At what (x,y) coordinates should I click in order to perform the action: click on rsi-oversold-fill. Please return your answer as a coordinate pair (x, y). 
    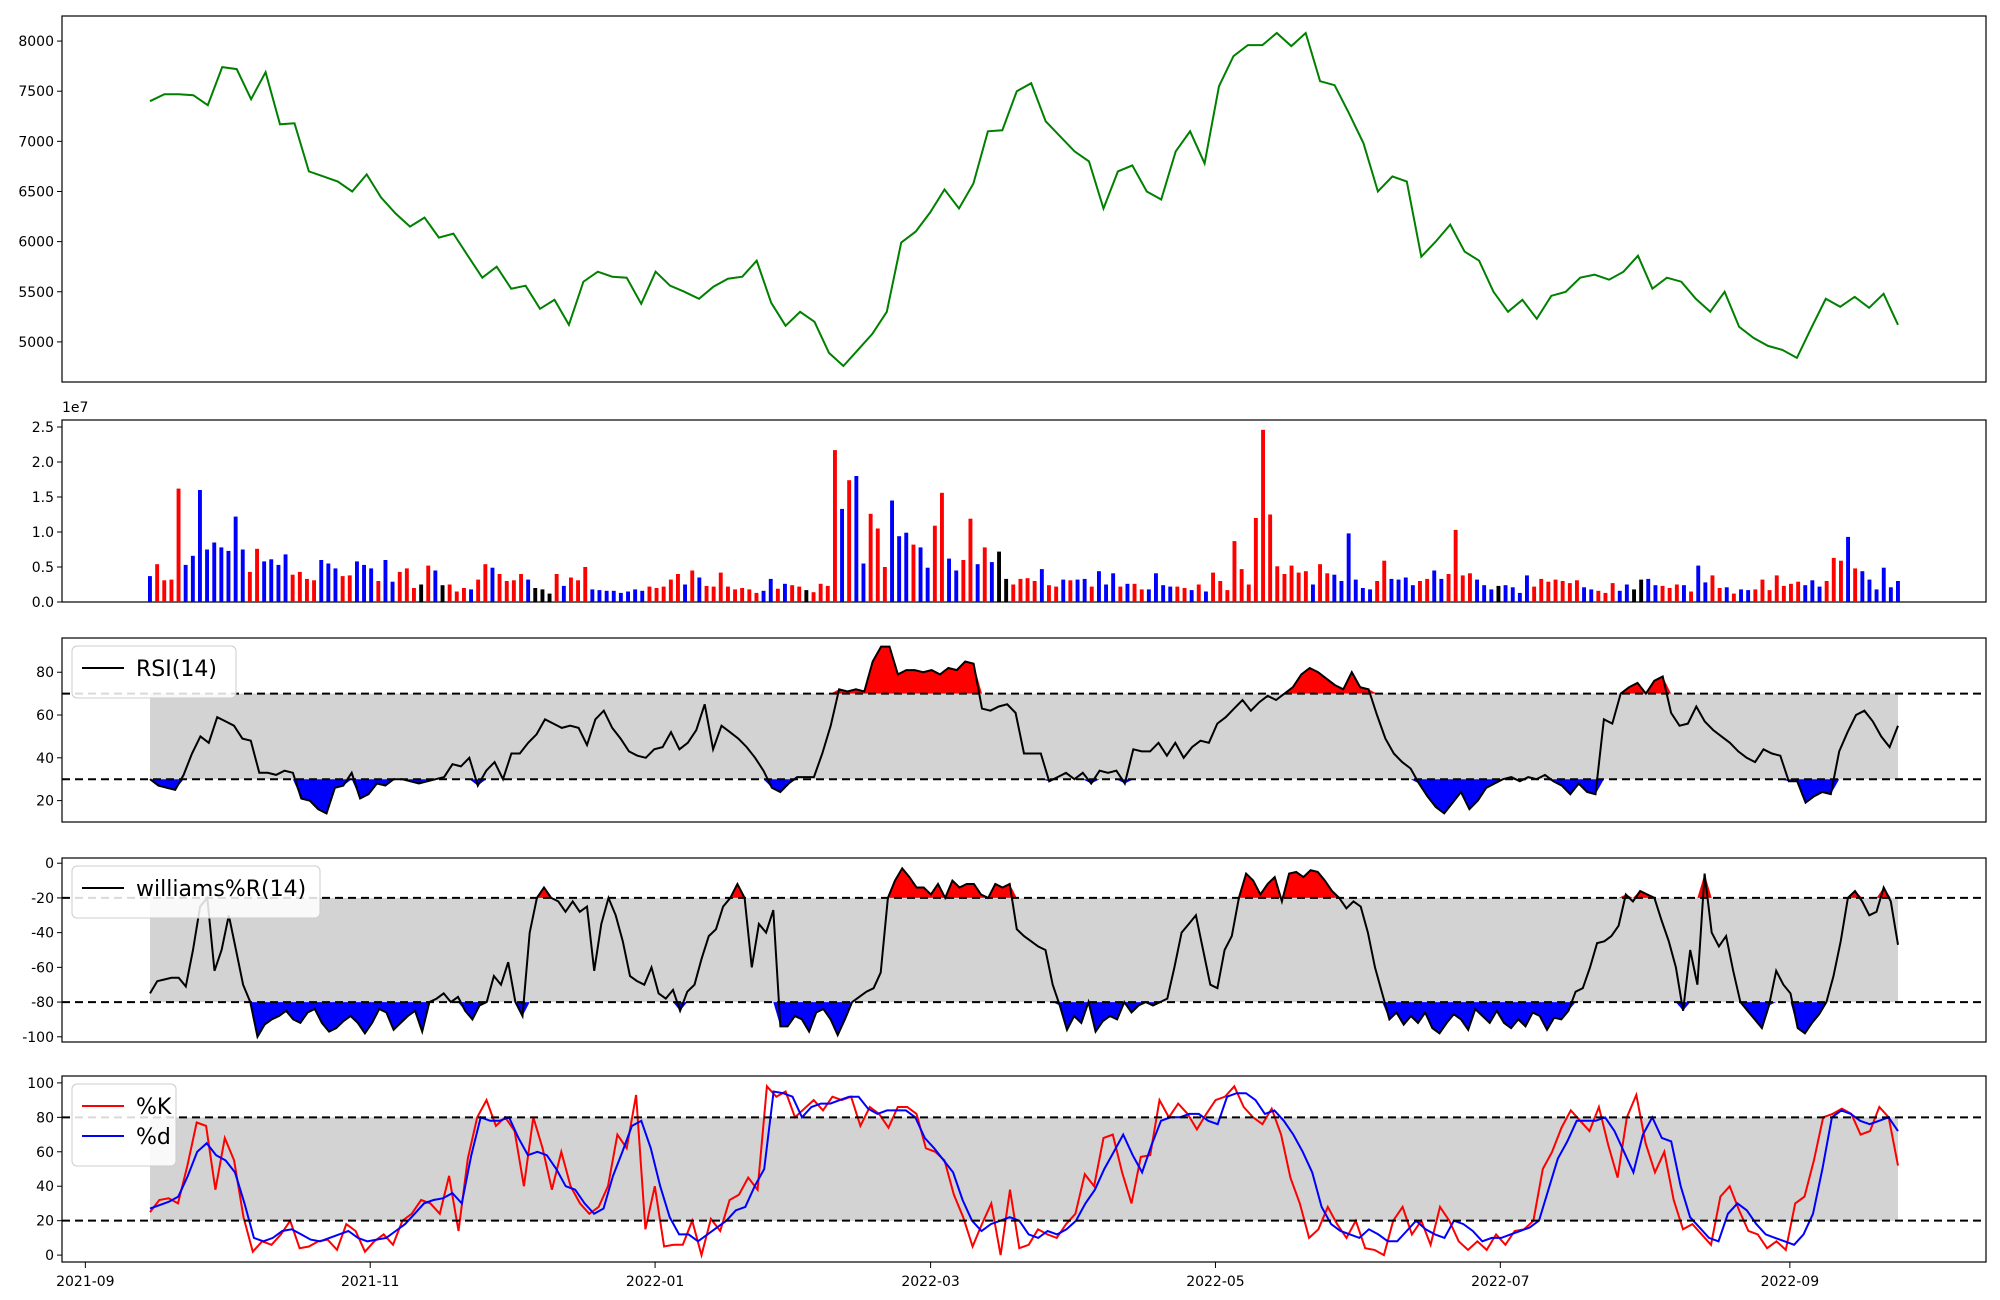
    Looking at the image, I should click on (1091, 781).